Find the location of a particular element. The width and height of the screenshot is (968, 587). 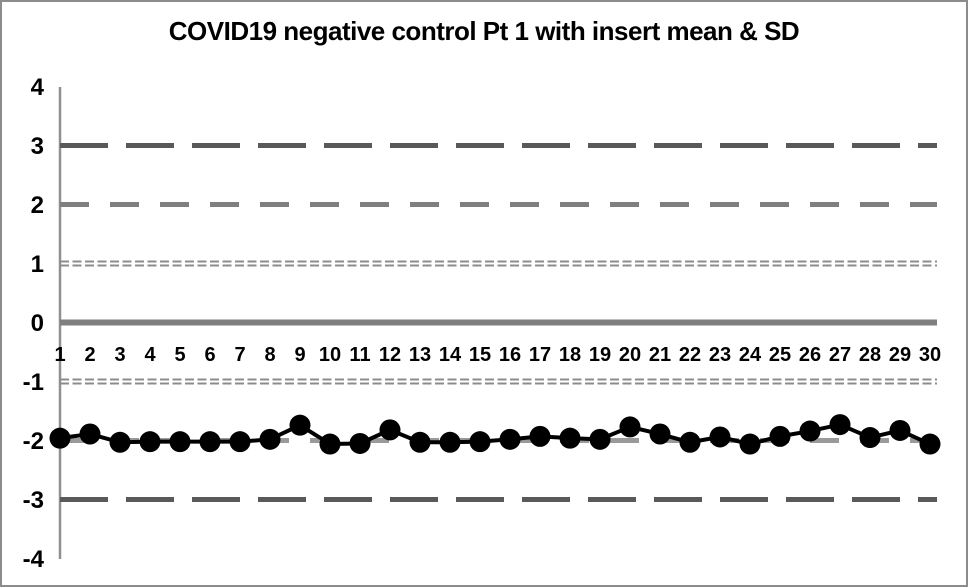

x-tick-label: 14 is located at coordinates (450, 355).